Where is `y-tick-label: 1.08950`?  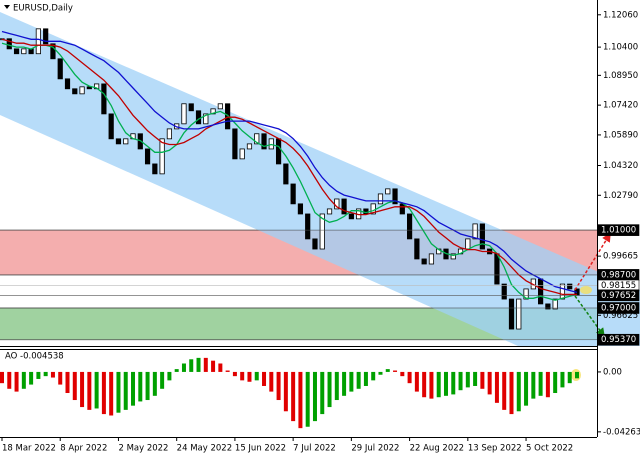 y-tick-label: 1.08950 is located at coordinates (620, 76).